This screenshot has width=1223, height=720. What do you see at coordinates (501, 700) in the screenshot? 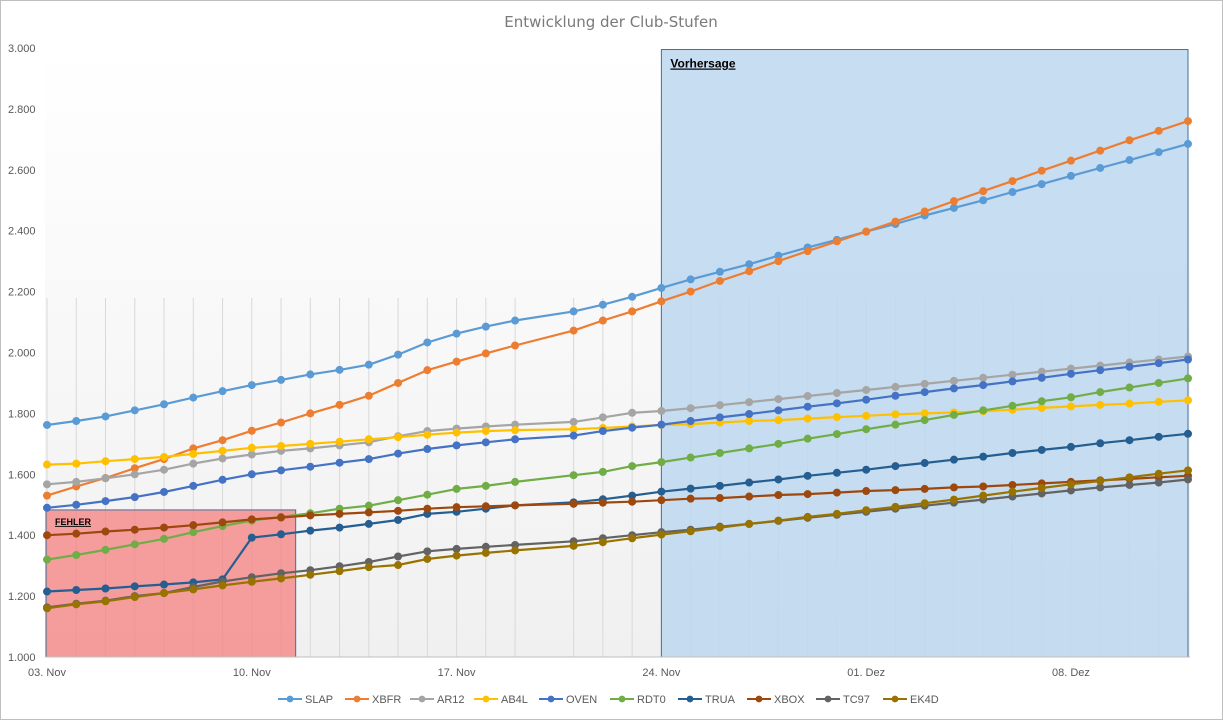
I see `legend-item-ab4l: AB4L` at bounding box center [501, 700].